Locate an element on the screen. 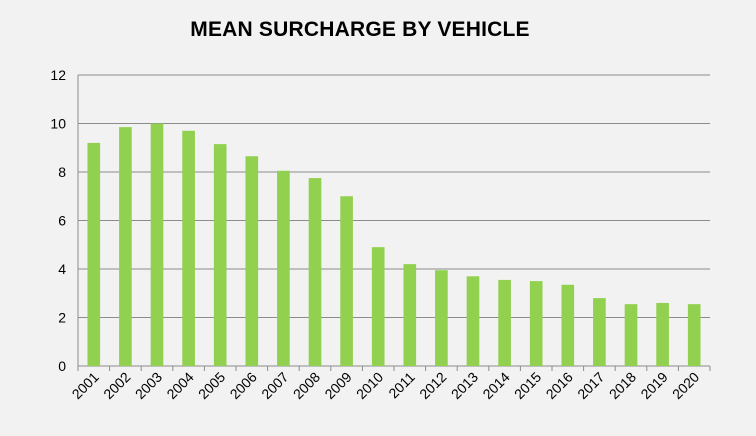  y-tick-label: 6 is located at coordinates (62, 221).